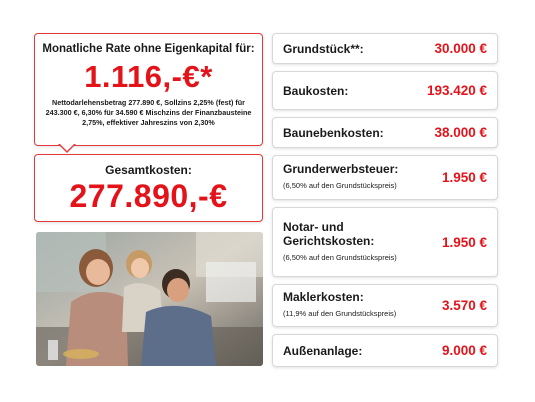  What do you see at coordinates (385, 90) in the screenshot?
I see `cost-row-baukosten: Baukosten: 193.420 €` at bounding box center [385, 90].